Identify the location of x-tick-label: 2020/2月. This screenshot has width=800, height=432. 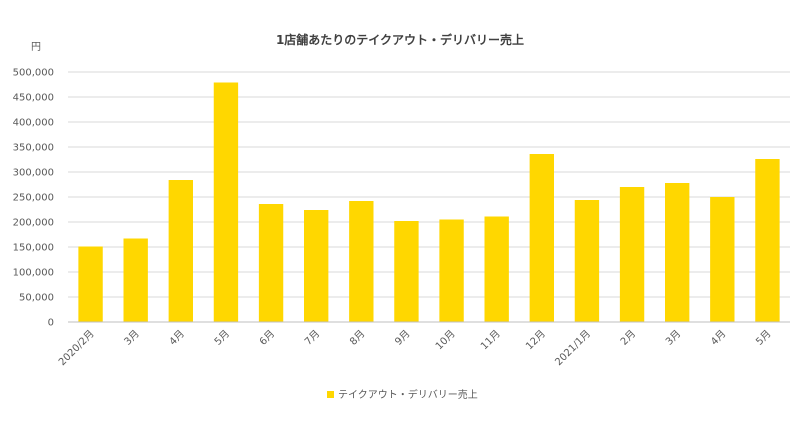
(76, 348).